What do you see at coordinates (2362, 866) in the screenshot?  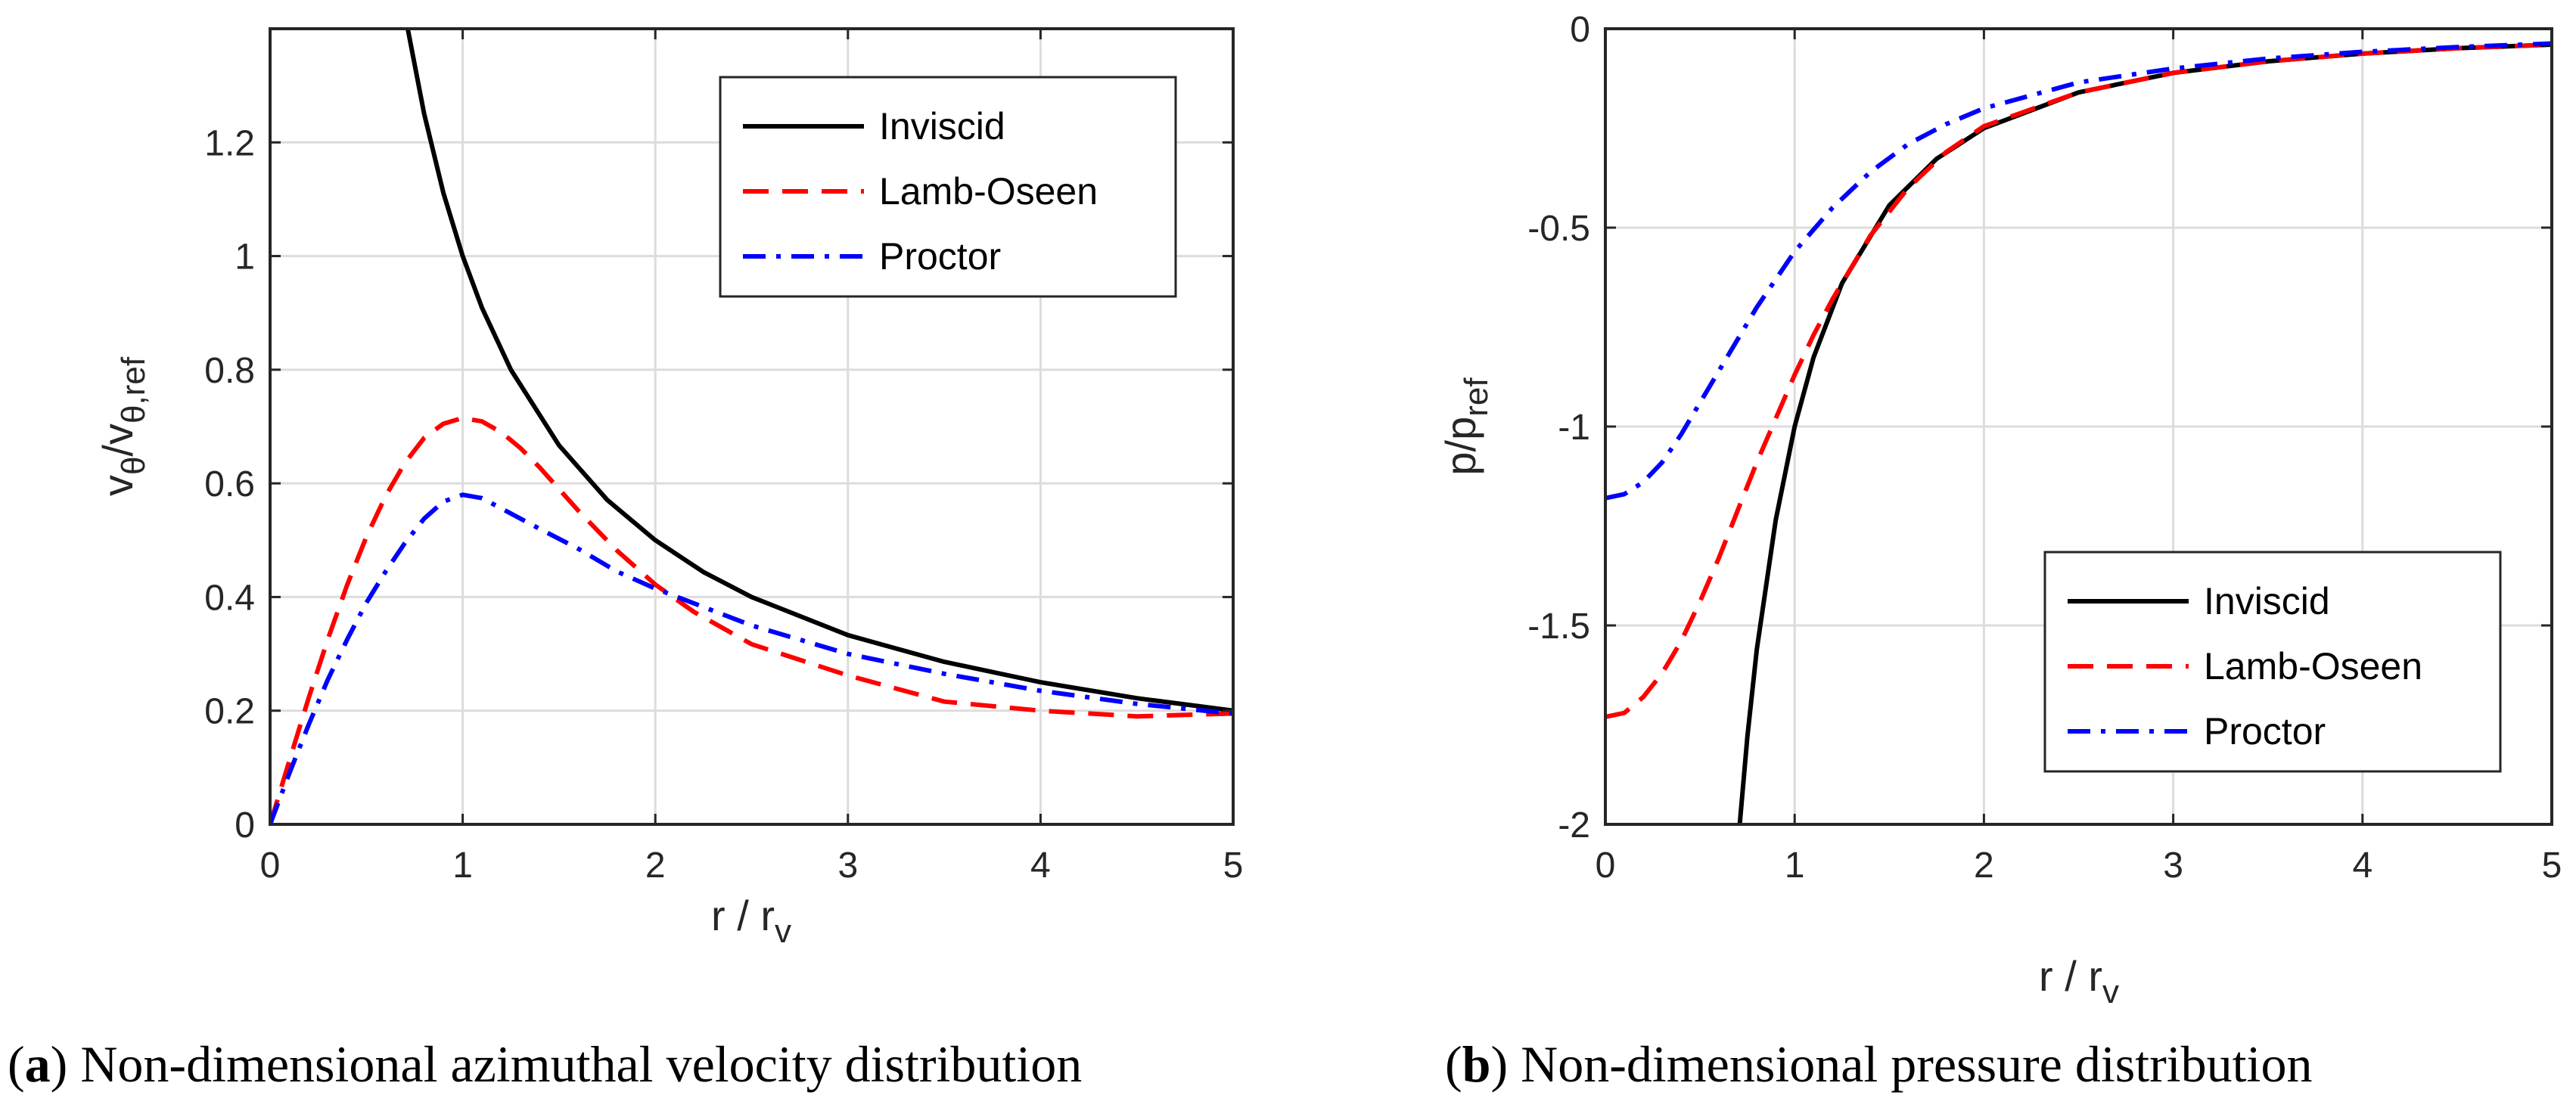 I see `x-tick-label-b: 4` at bounding box center [2362, 866].